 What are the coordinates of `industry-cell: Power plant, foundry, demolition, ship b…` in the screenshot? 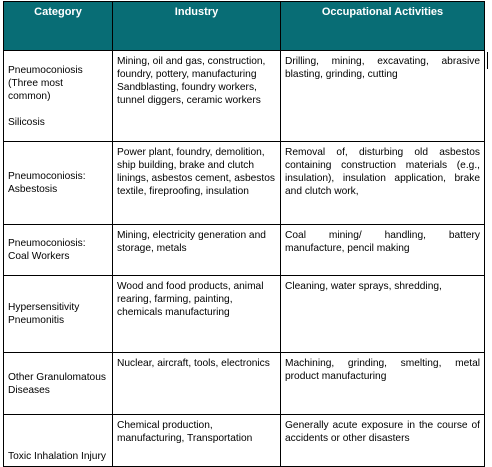 It's located at (196, 183).